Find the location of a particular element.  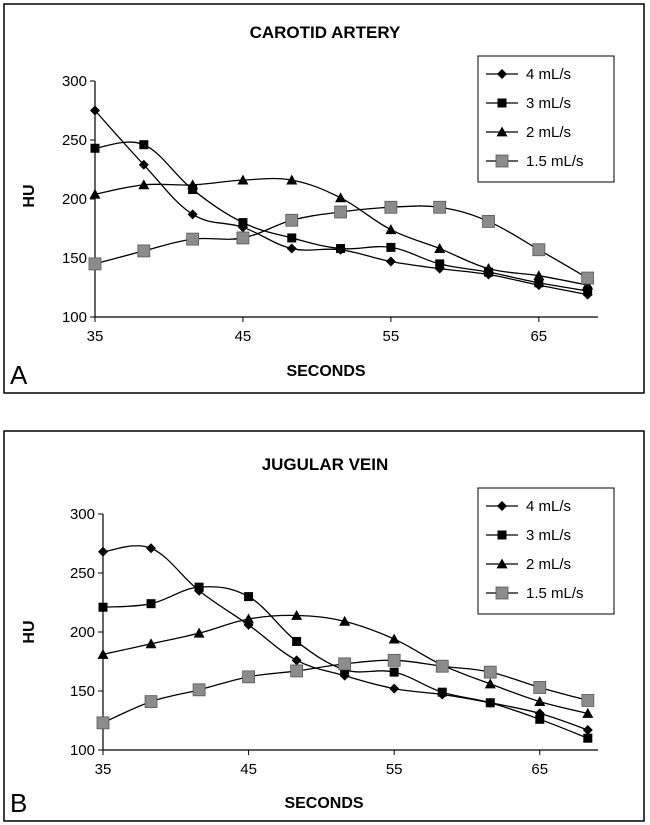

panel-letter: B is located at coordinates (18, 803).